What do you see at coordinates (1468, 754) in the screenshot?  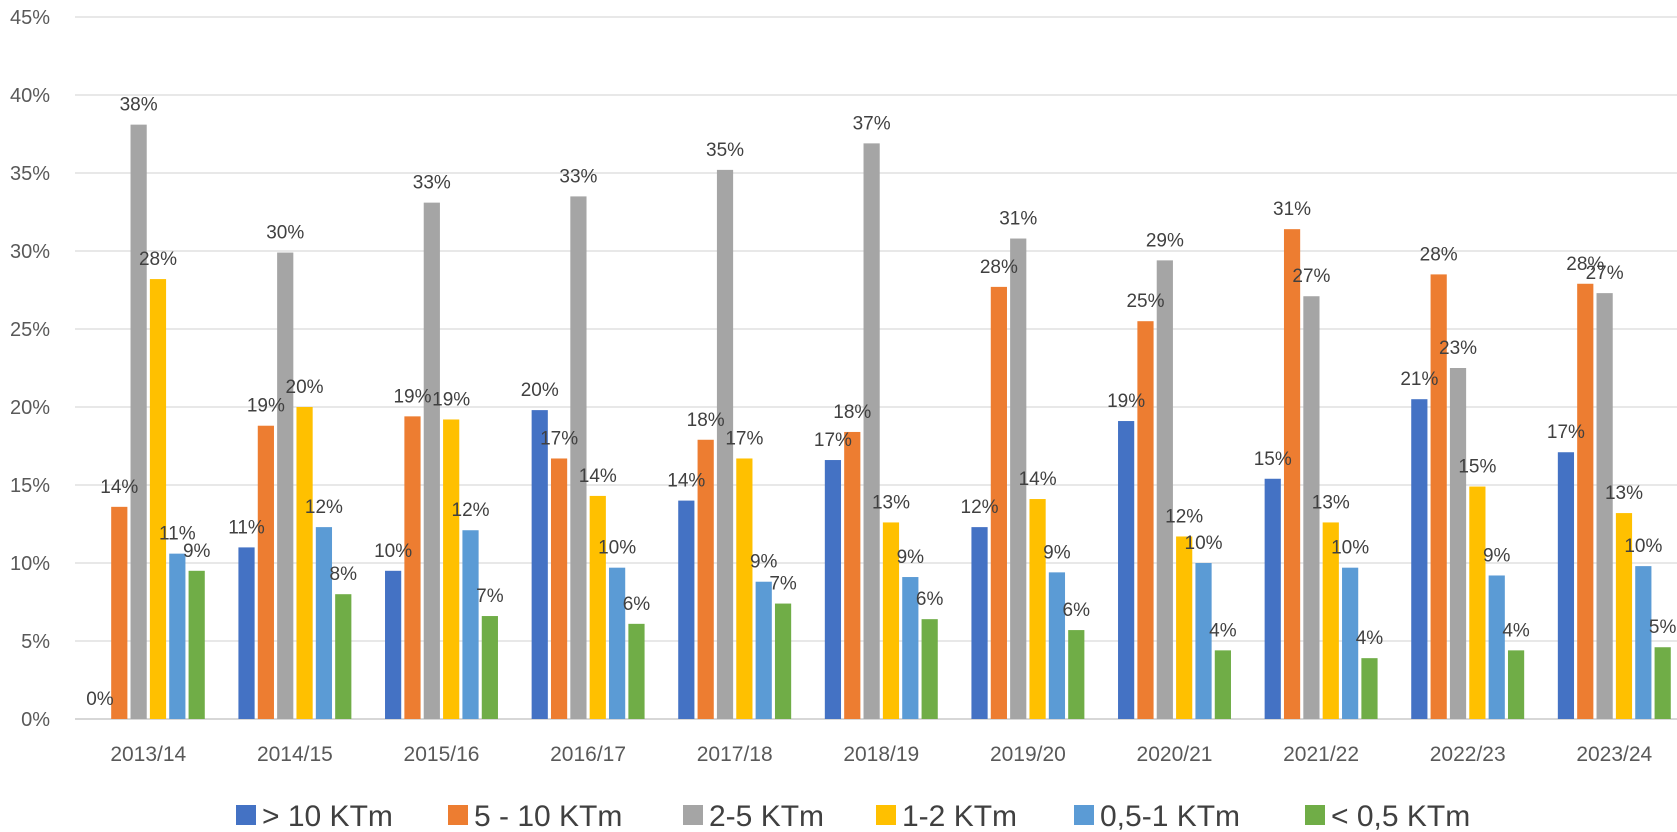 I see `x-category-label: 2022/23` at bounding box center [1468, 754].